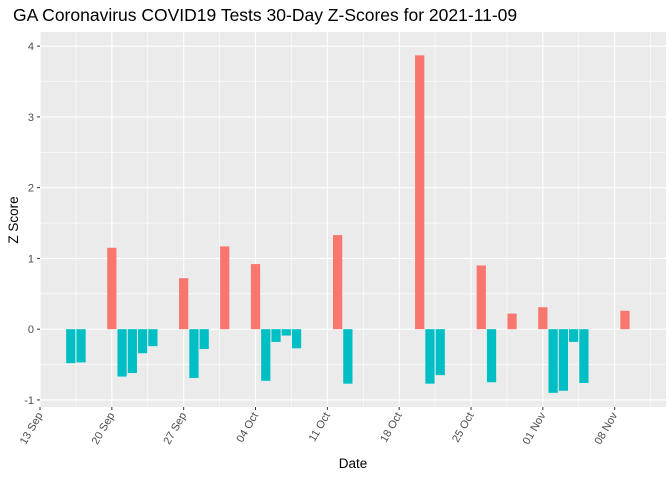 The width and height of the screenshot is (672, 480). I want to click on y-tick-label: 4, so click(31, 47).